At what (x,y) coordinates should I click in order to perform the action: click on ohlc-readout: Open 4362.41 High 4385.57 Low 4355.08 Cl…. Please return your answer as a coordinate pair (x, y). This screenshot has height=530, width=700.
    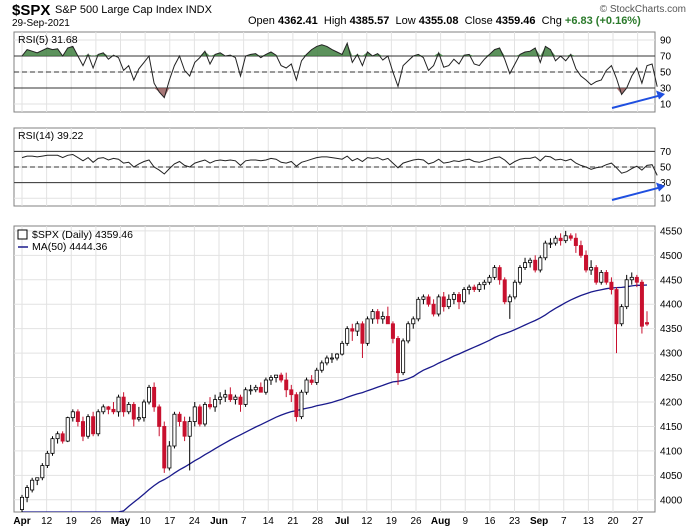
    Looking at the image, I should click on (444, 21).